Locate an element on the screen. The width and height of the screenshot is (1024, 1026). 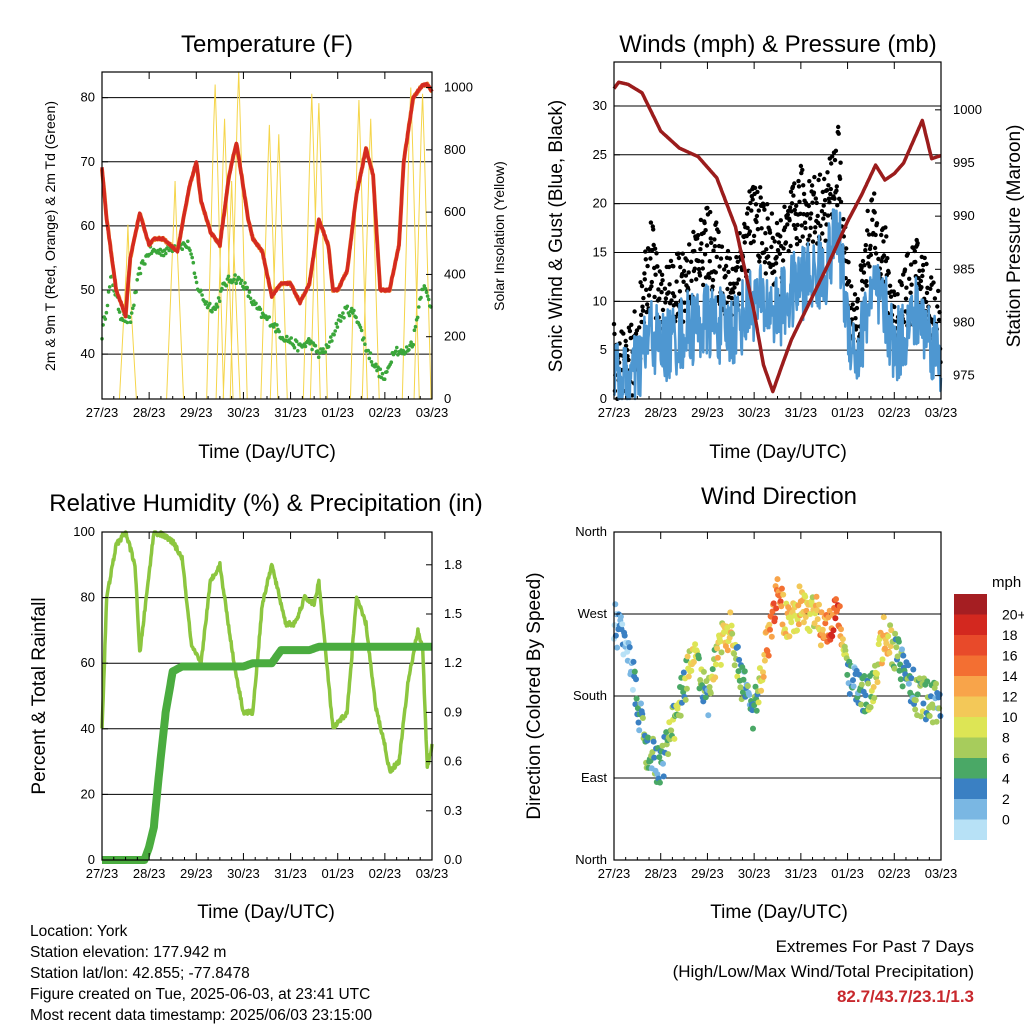
y-tick-label: North is located at coordinates (591, 531).